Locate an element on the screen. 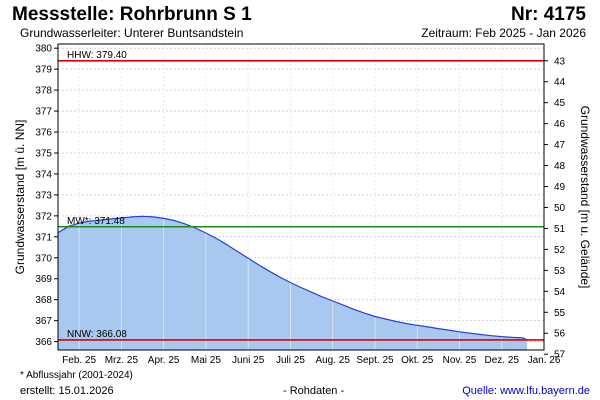 The width and height of the screenshot is (600, 400). y2-tick-label: 51 is located at coordinates (560, 229).